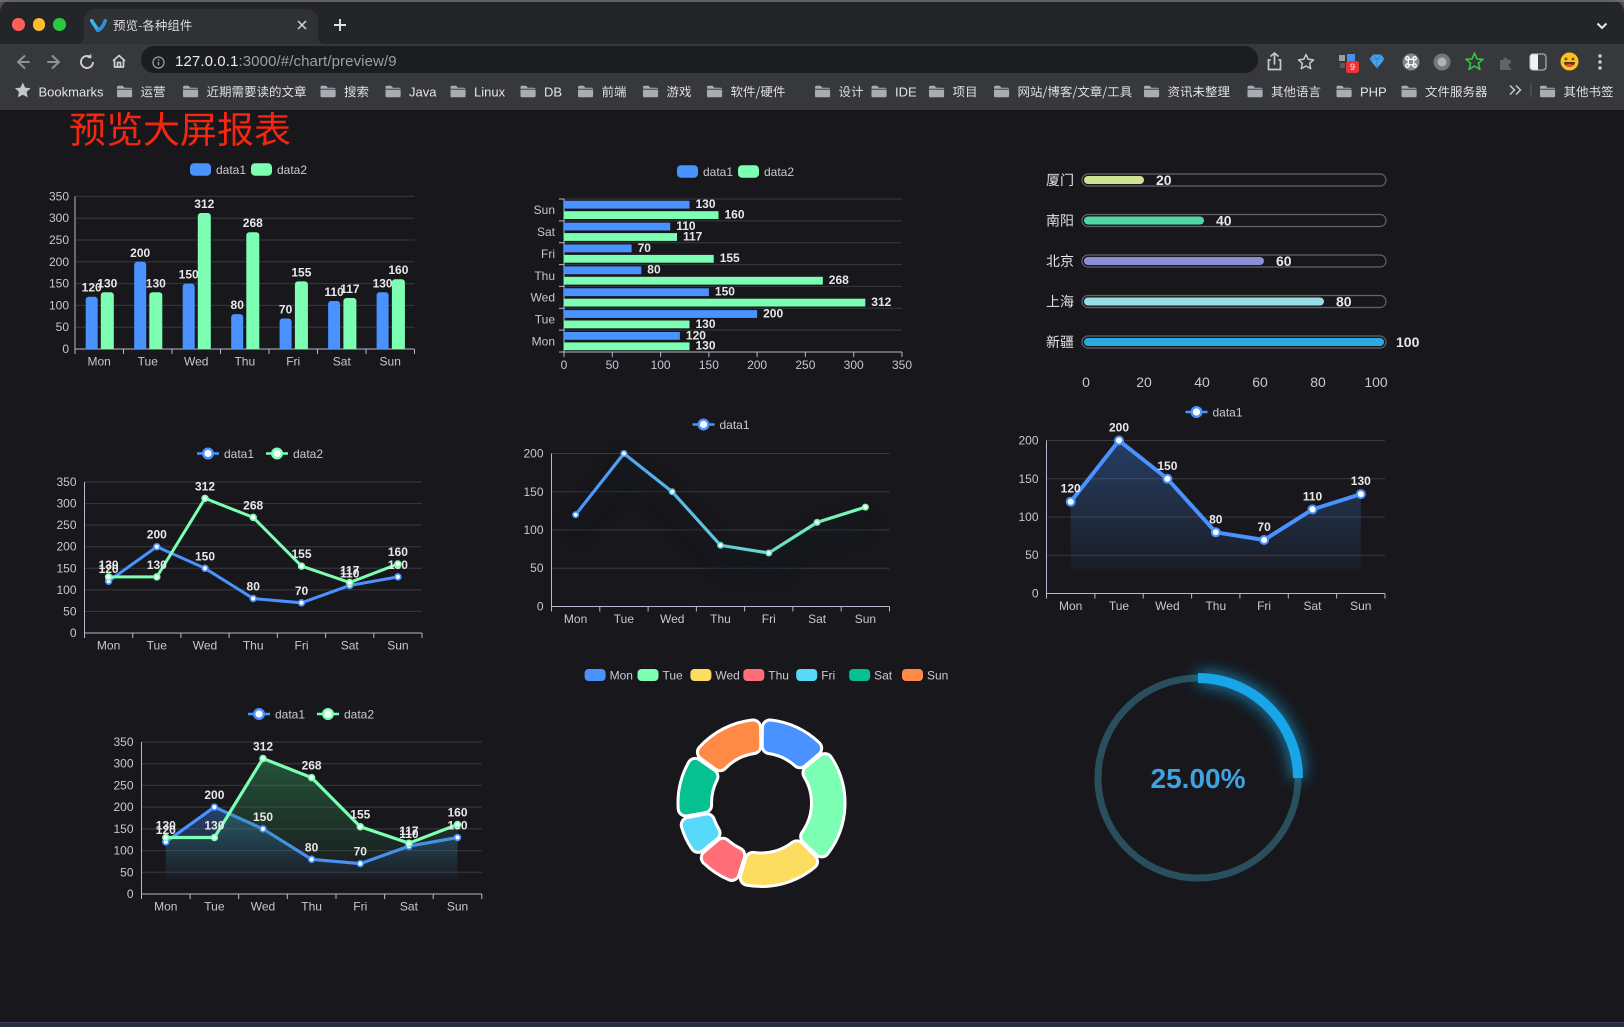 The height and width of the screenshot is (1027, 1624). What do you see at coordinates (286, 310) in the screenshot?
I see `svg-text: 70` at bounding box center [286, 310].